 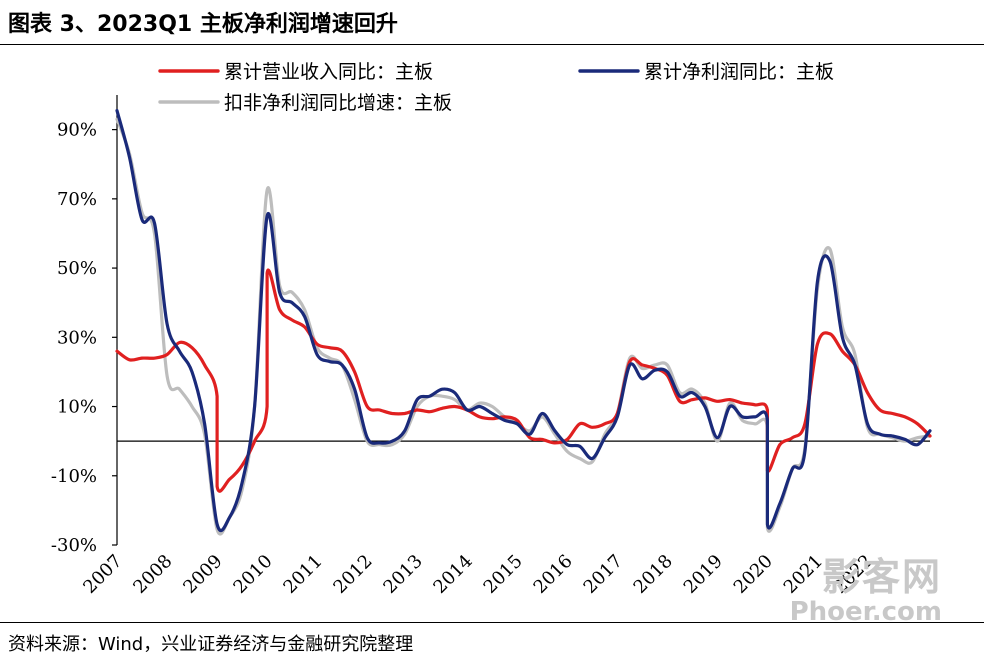 I want to click on y-tick-label: 10%, so click(x=77, y=407).